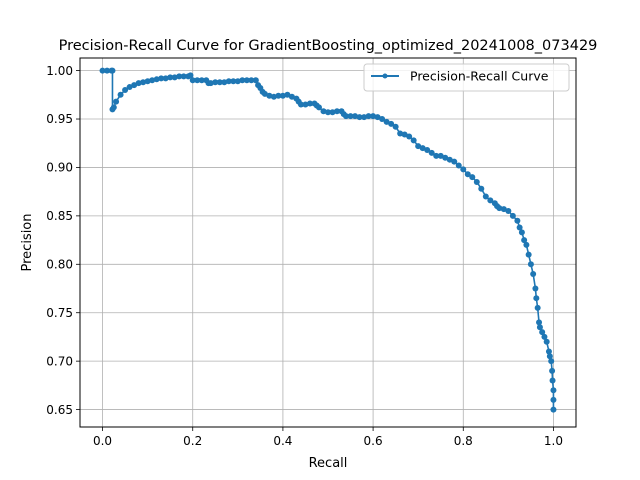  What do you see at coordinates (59, 168) in the screenshot?
I see `y-tick-label: 0.90` at bounding box center [59, 168].